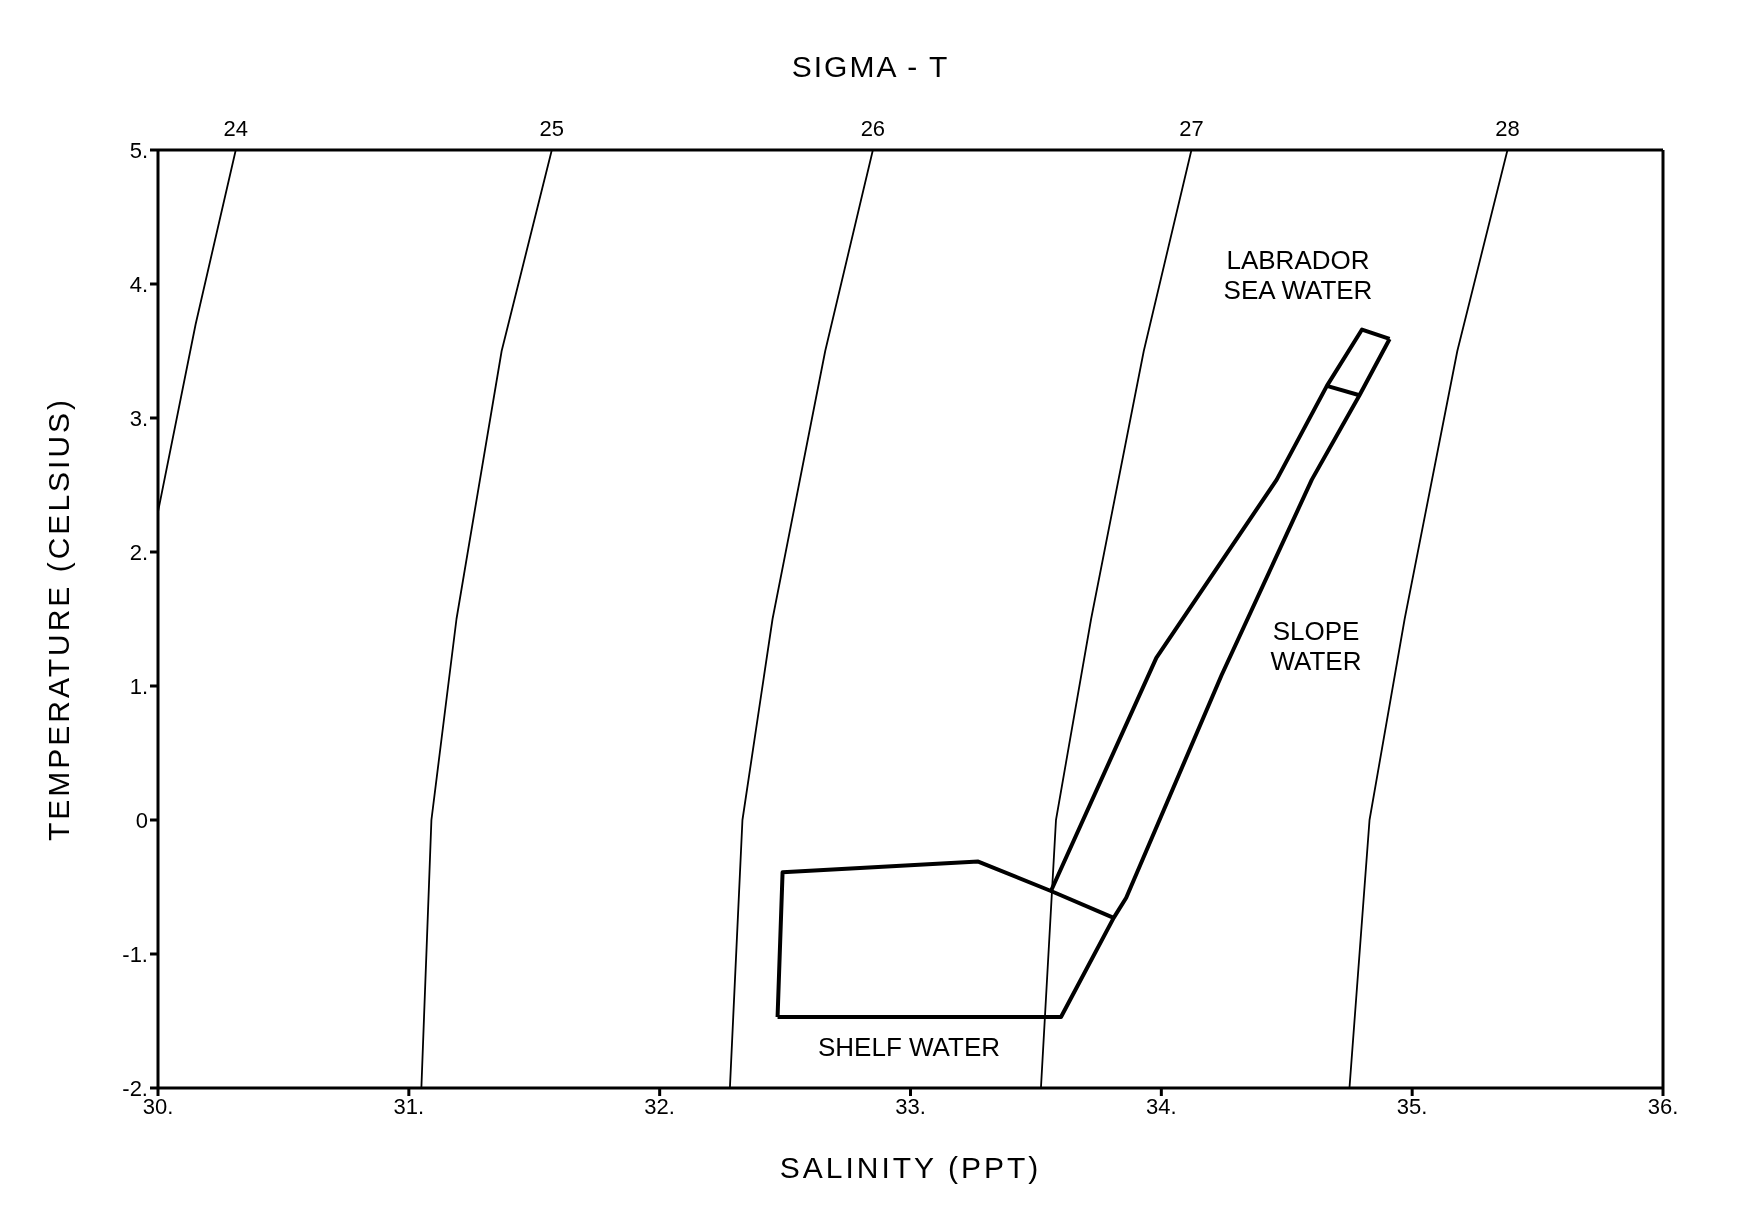 The width and height of the screenshot is (1743, 1229). Describe the element at coordinates (1191, 128) in the screenshot. I see `series-label: 27` at that location.